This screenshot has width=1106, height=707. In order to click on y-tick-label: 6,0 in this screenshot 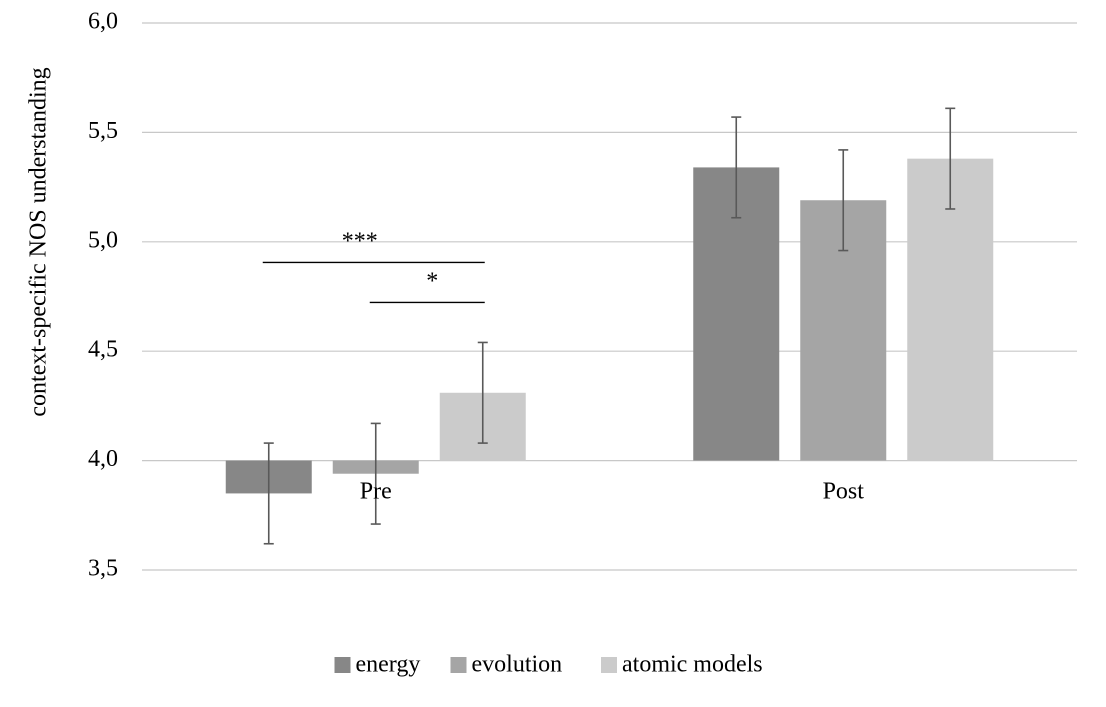, I will do `click(103, 22)`.